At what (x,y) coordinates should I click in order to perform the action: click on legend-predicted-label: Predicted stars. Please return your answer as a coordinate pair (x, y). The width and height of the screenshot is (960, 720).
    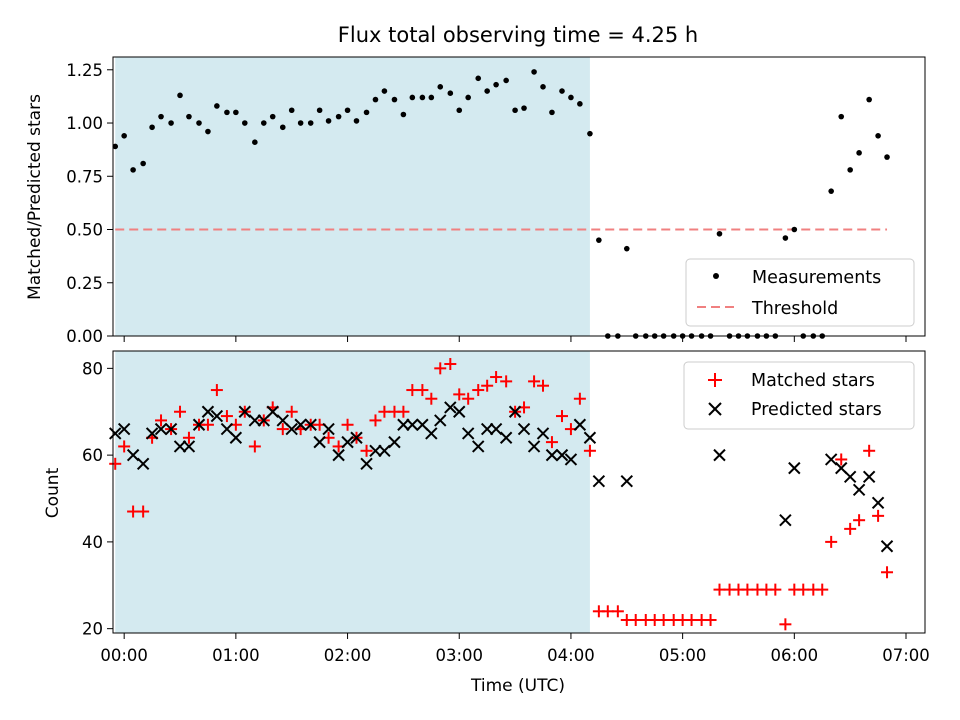
    Looking at the image, I should click on (816, 410).